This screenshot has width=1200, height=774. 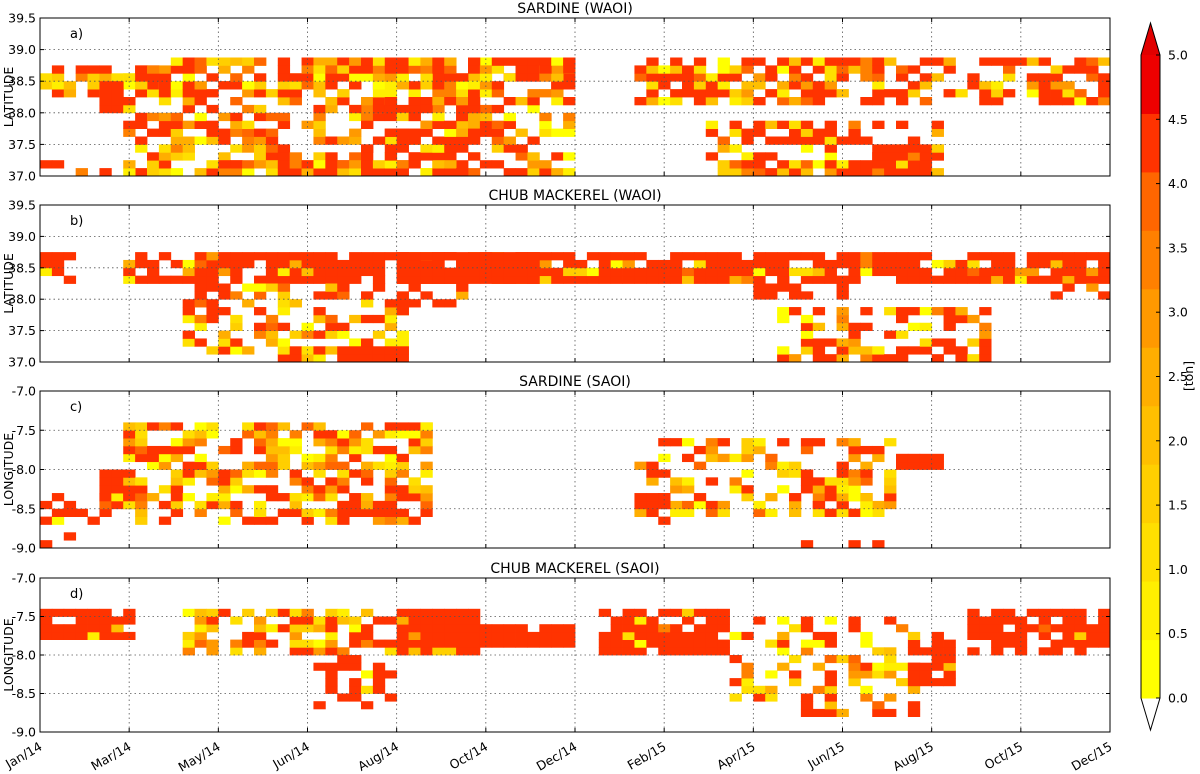 What do you see at coordinates (22, 362) in the screenshot?
I see `y-tick-label: 37.0` at bounding box center [22, 362].